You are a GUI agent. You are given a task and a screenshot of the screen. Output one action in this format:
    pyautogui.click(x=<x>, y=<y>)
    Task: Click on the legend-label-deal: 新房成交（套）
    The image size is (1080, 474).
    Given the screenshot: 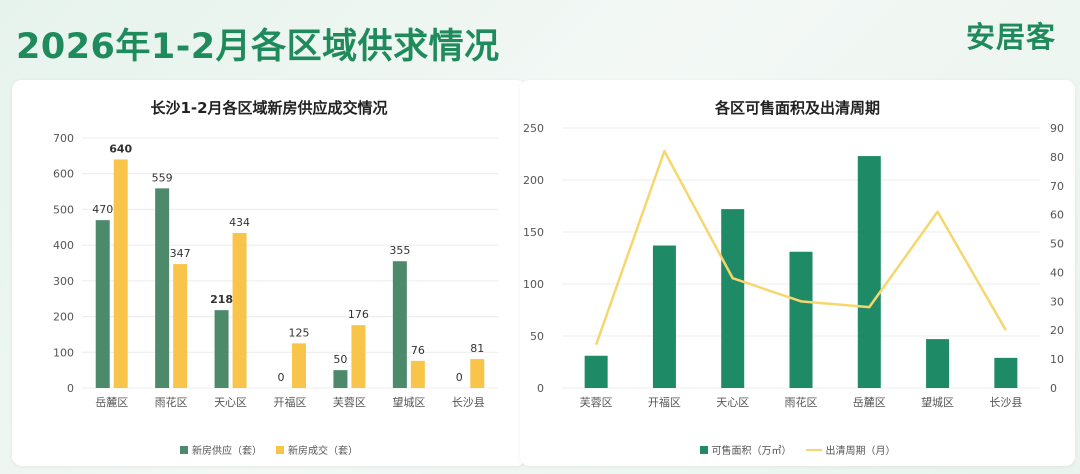 What is the action you would take?
    pyautogui.click(x=323, y=451)
    